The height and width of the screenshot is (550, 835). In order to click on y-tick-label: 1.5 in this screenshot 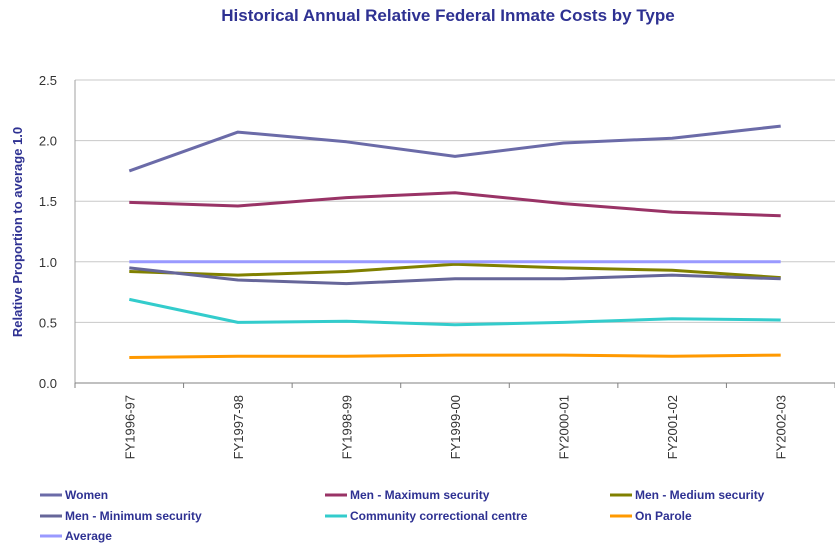, I will do `click(48, 201)`.